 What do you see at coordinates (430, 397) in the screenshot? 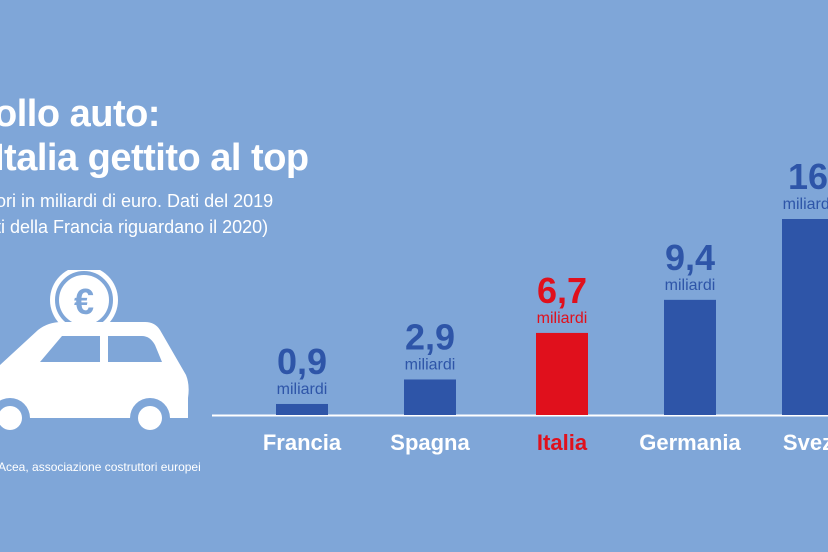
I see `bar-spagna` at bounding box center [430, 397].